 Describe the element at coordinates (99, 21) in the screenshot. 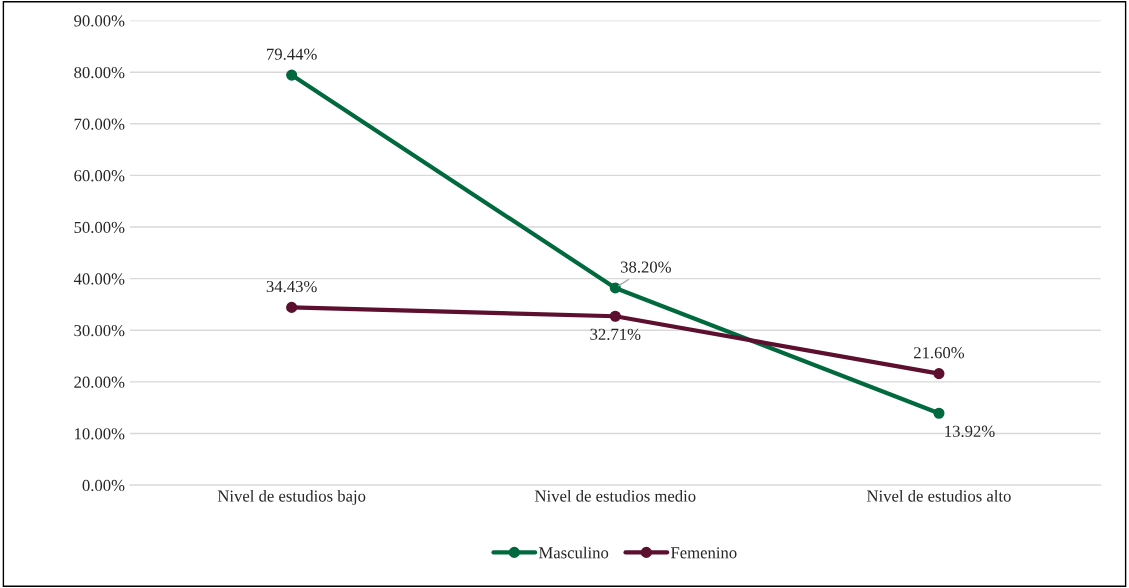

I see `y-tick-label: 90.00%` at that location.